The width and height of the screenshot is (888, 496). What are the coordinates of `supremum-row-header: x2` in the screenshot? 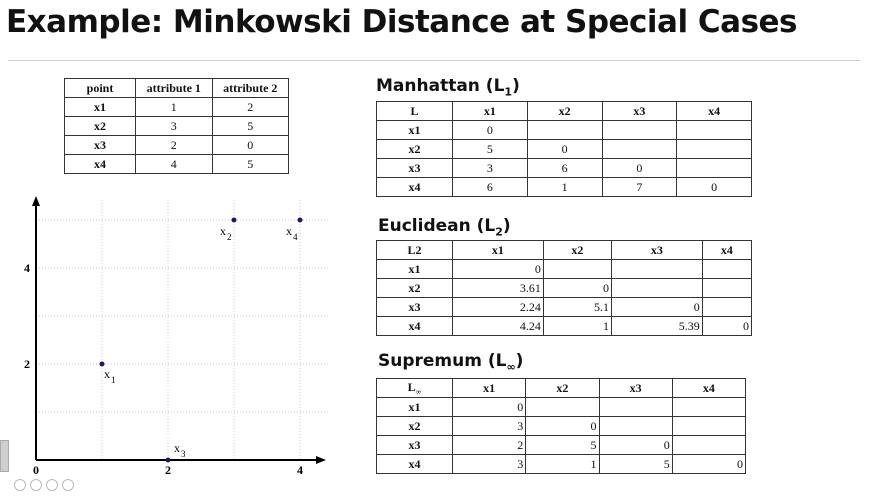 It's located at (414, 426).